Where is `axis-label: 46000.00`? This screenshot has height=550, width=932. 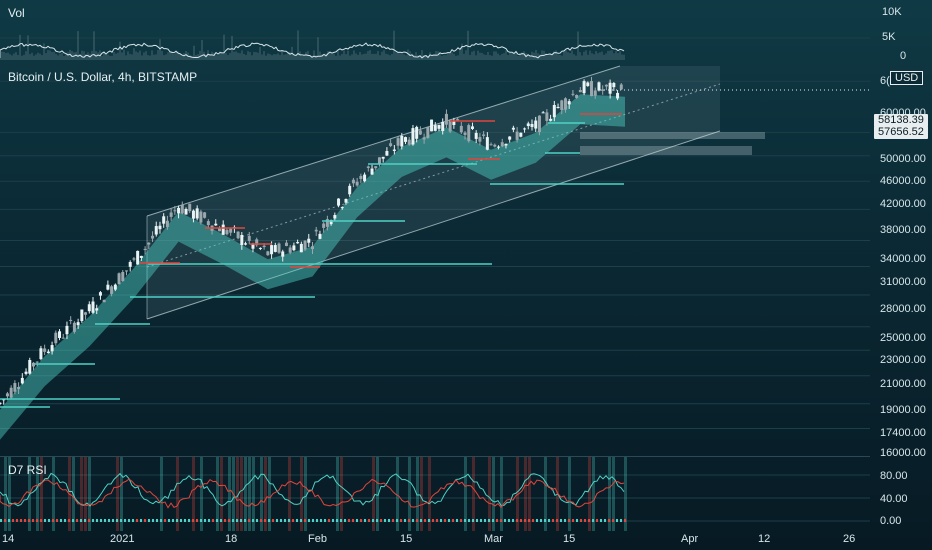 axis-label: 46000.00 is located at coordinates (903, 181).